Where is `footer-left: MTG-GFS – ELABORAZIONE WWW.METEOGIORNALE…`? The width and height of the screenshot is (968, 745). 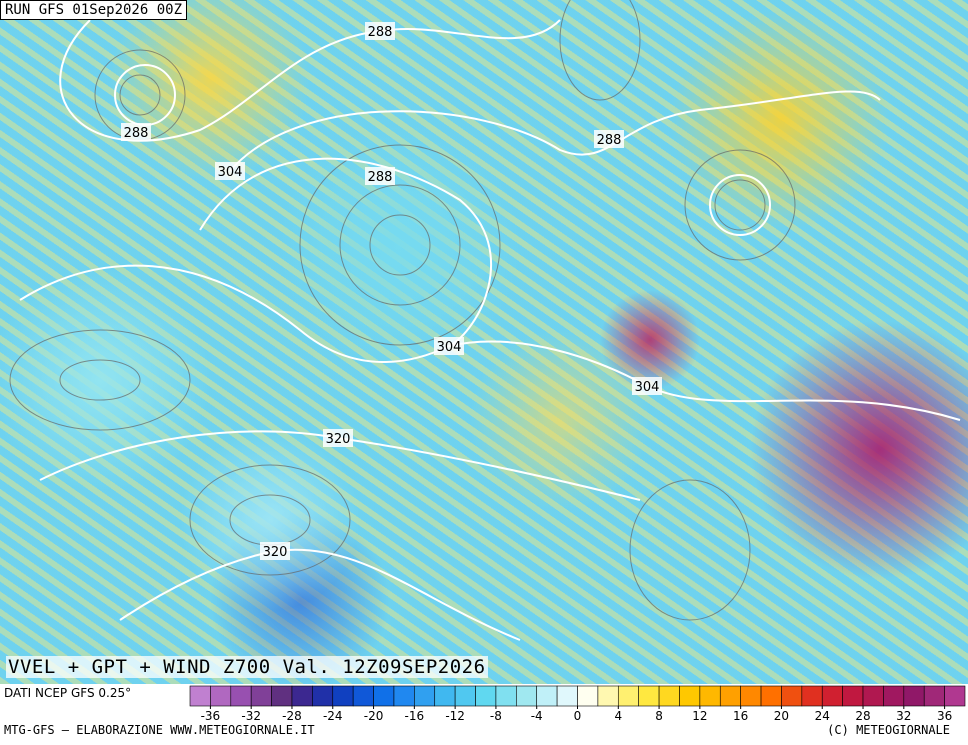 footer-left: MTG-GFS – ELABORAZIONE WWW.METEOGIORNALE… is located at coordinates (159, 730).